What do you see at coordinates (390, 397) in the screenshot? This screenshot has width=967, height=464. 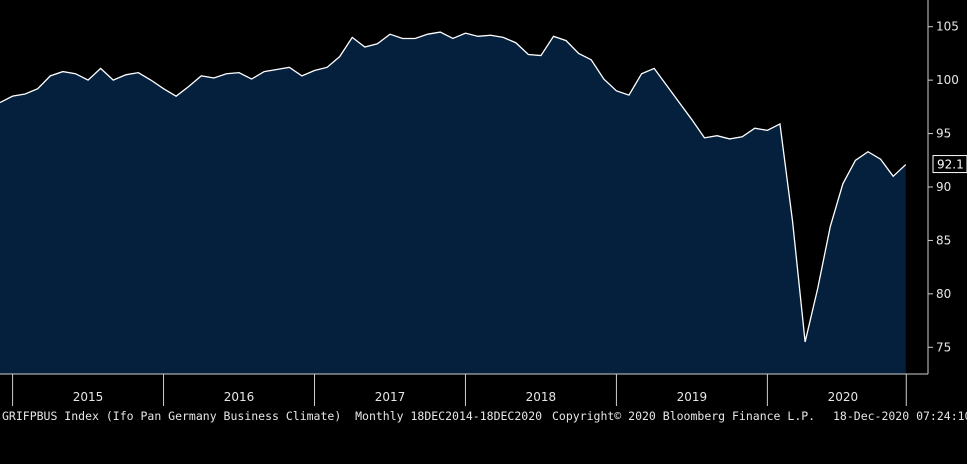 I see `x-year-label-2017: 2017` at bounding box center [390, 397].